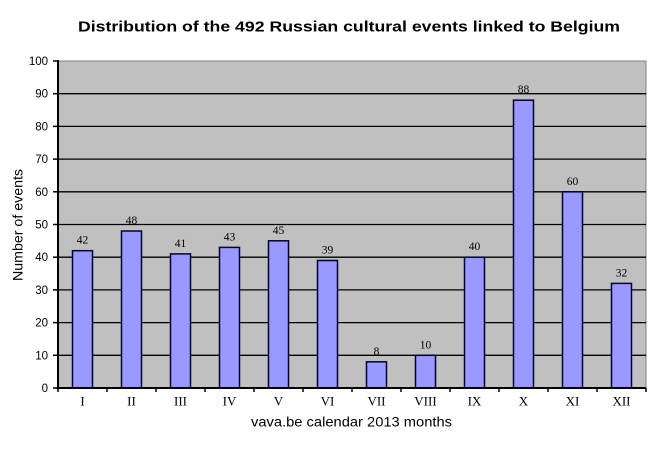  What do you see at coordinates (41, 95) in the screenshot?
I see `svg-text: 90` at bounding box center [41, 95].